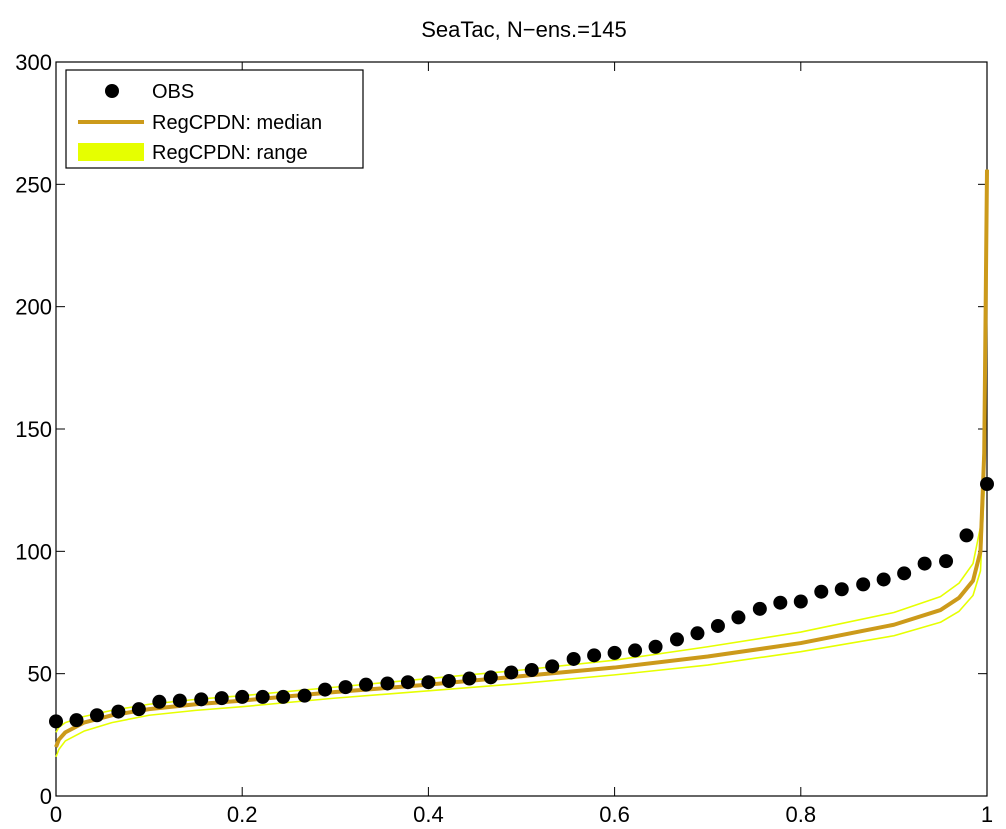 The height and width of the screenshot is (829, 1006). I want to click on y-tick-label: 300, so click(33, 62).